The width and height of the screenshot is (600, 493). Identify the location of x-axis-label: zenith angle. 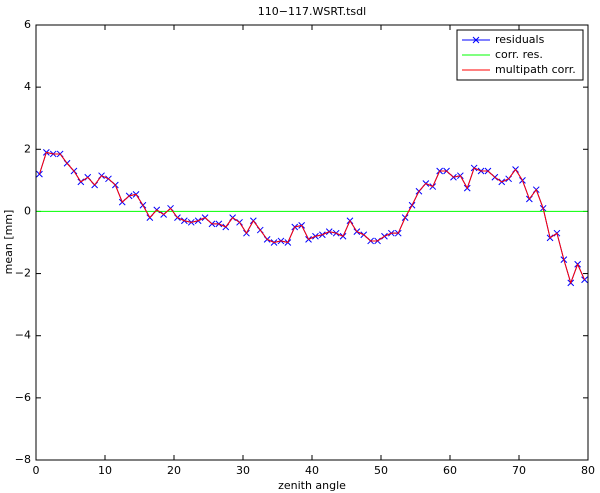
(312, 485).